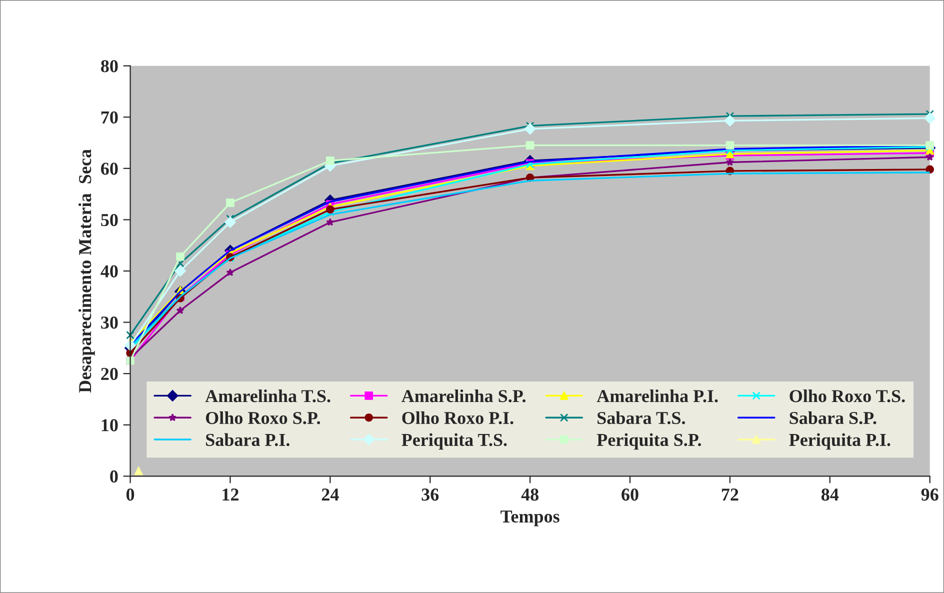 The width and height of the screenshot is (944, 593). I want to click on legend-label: Periquita P.I., so click(839, 441).